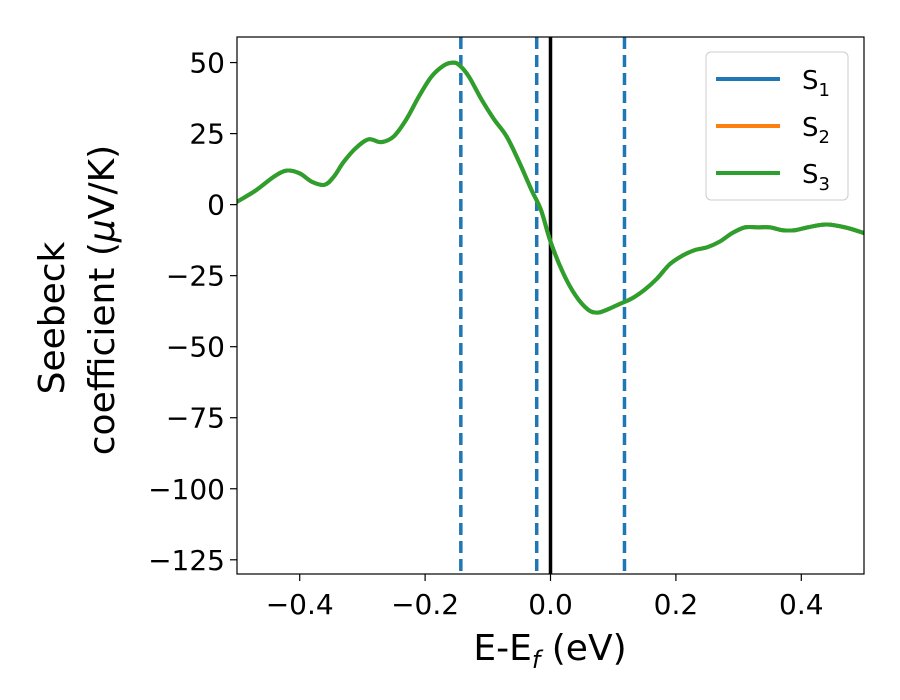 Image resolution: width=900 pixels, height=700 pixels. Describe the element at coordinates (77, 300) in the screenshot. I see `y-axis-label: Seebeck coefficient (μV/K)` at that location.